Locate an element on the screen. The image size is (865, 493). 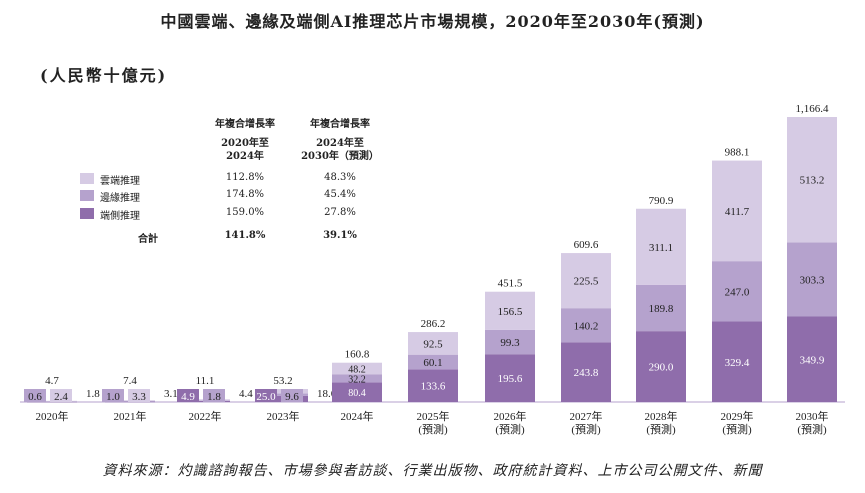
total-label: 4.7 is located at coordinates (52, 381).